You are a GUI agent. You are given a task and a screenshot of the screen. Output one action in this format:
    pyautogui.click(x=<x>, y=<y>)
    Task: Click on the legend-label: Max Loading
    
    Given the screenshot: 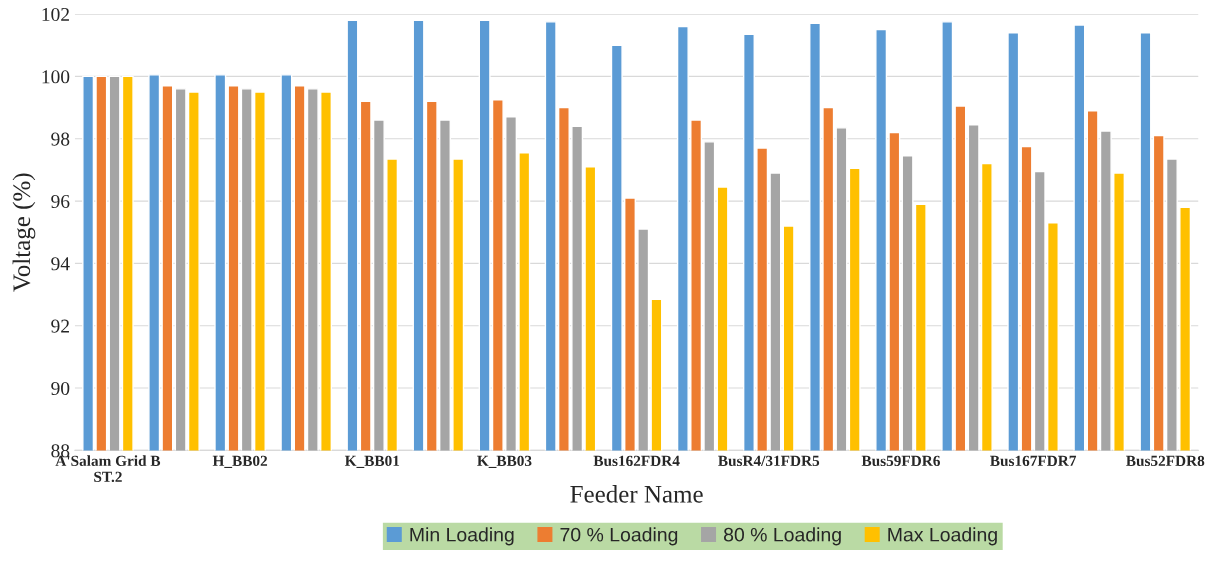 What is the action you would take?
    pyautogui.click(x=942, y=536)
    